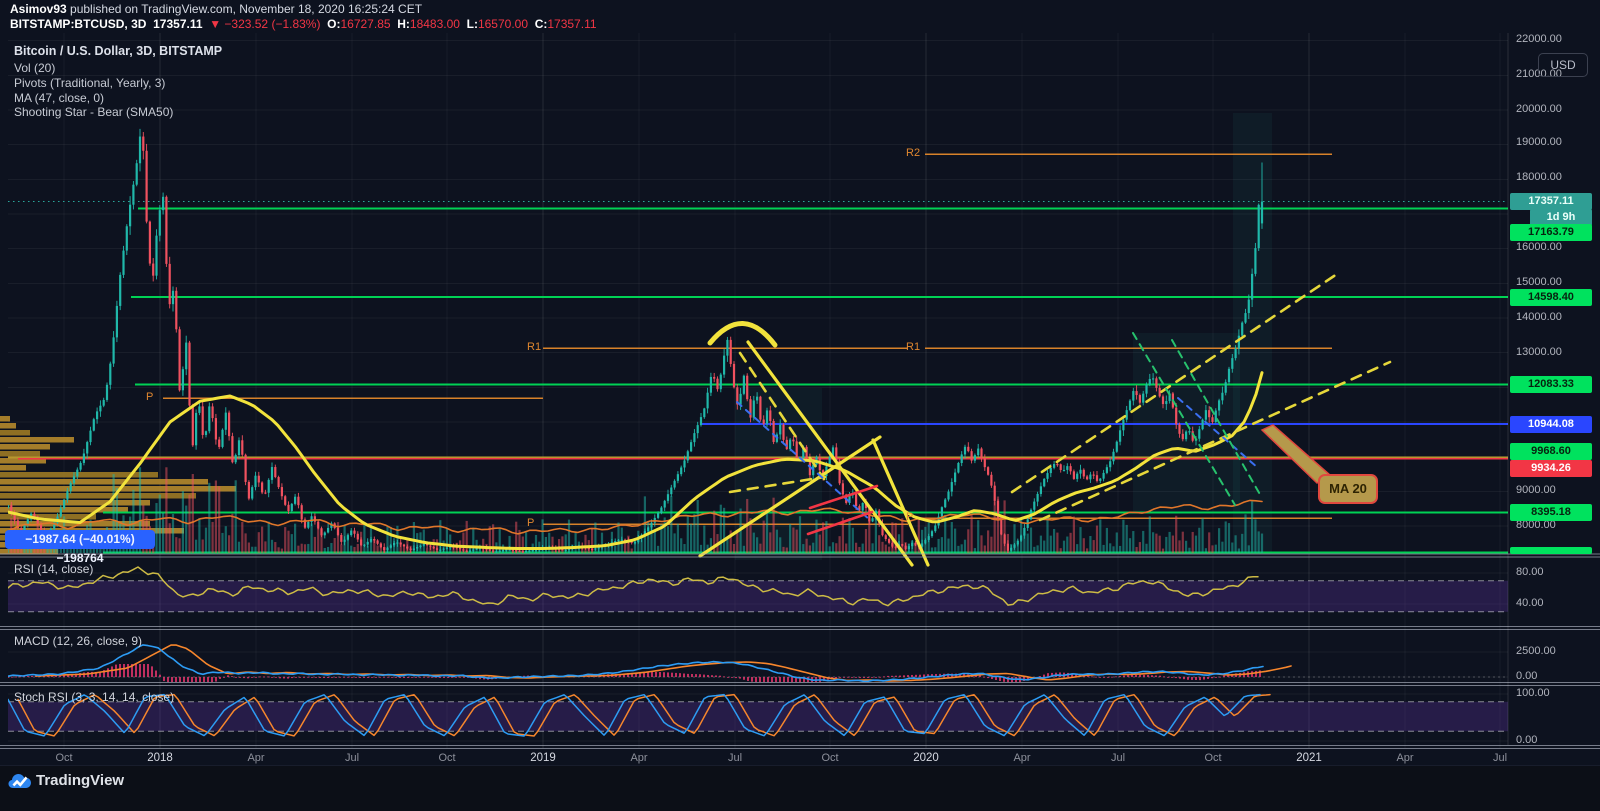  What do you see at coordinates (1551, 232) in the screenshot?
I see `price-axis-badge: 17163.79` at bounding box center [1551, 232].